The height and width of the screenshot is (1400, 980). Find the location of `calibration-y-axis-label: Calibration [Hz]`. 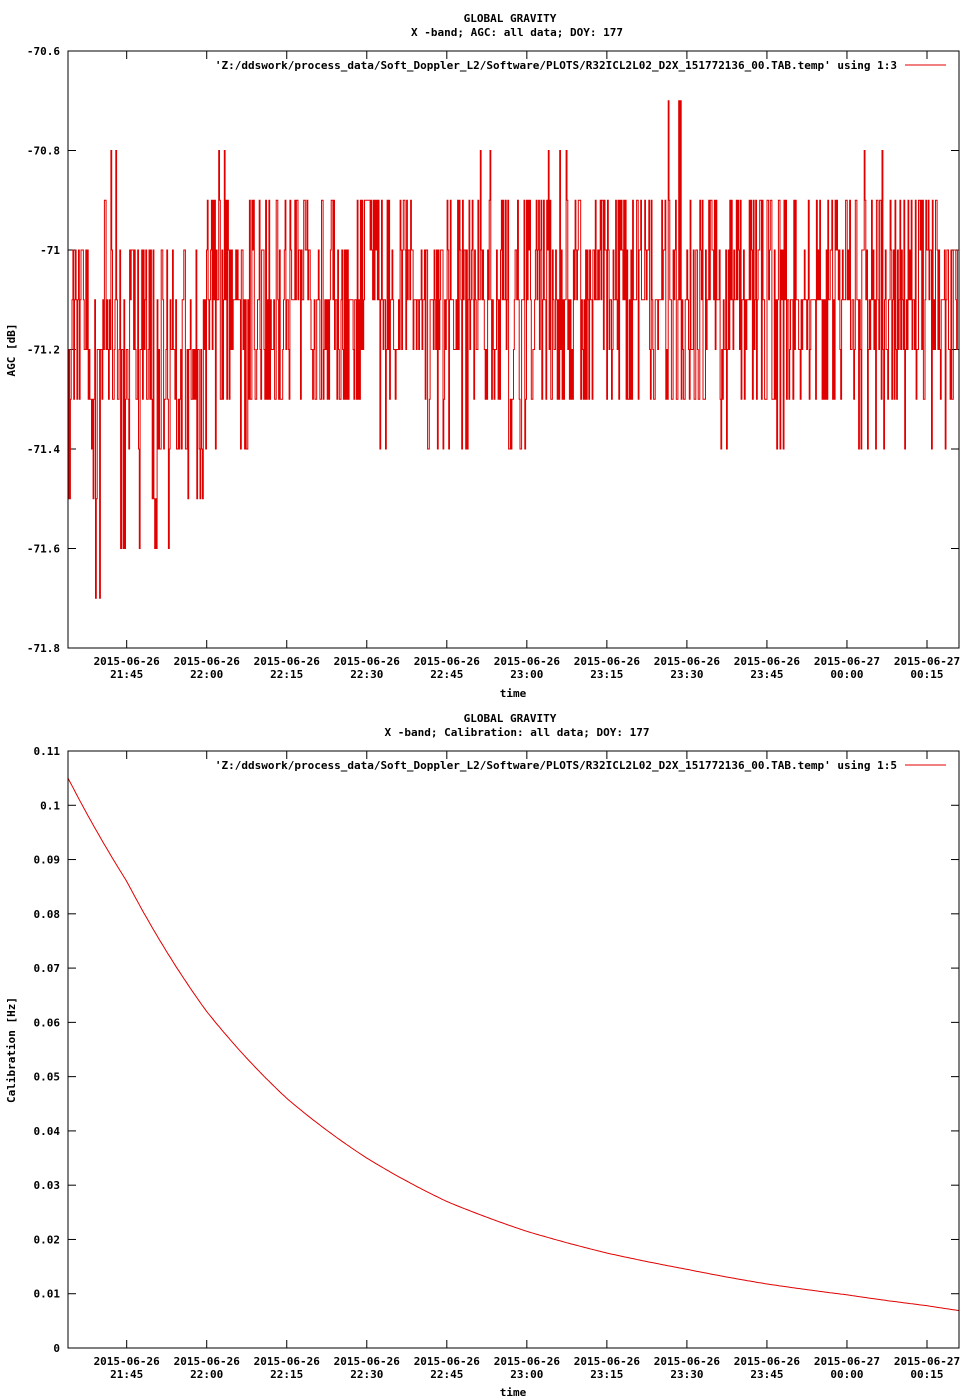

calibration-y-axis-label: Calibration [Hz] is located at coordinates (11, 1050).